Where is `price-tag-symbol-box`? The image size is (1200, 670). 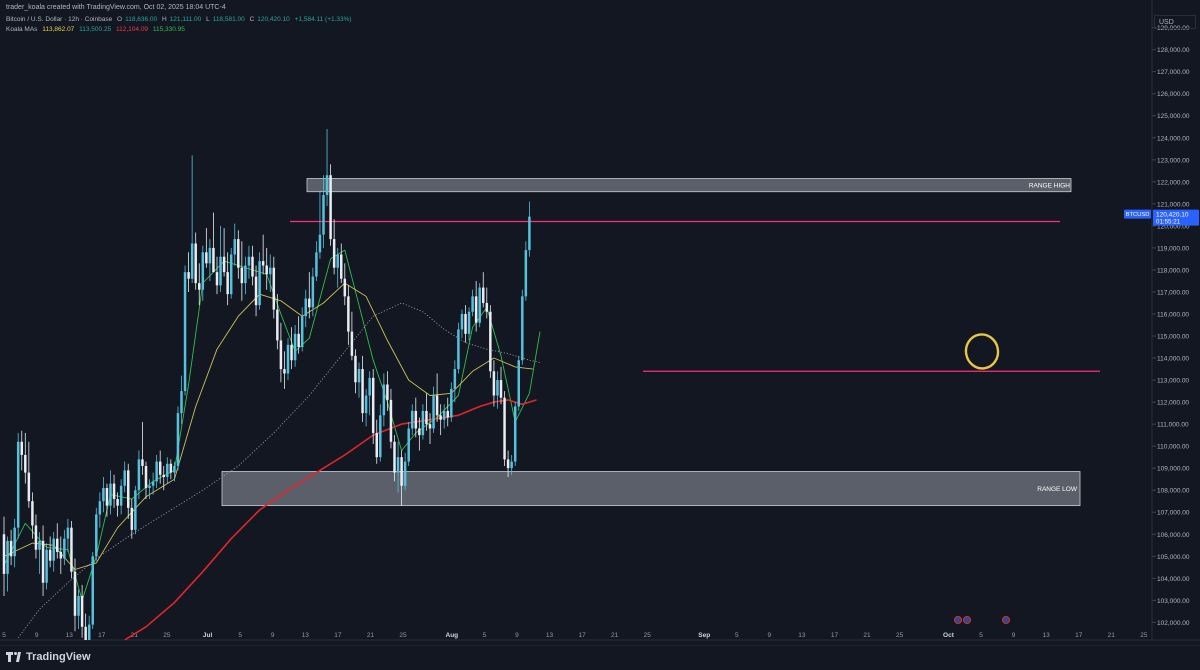
price-tag-symbol-box is located at coordinates (1137, 214).